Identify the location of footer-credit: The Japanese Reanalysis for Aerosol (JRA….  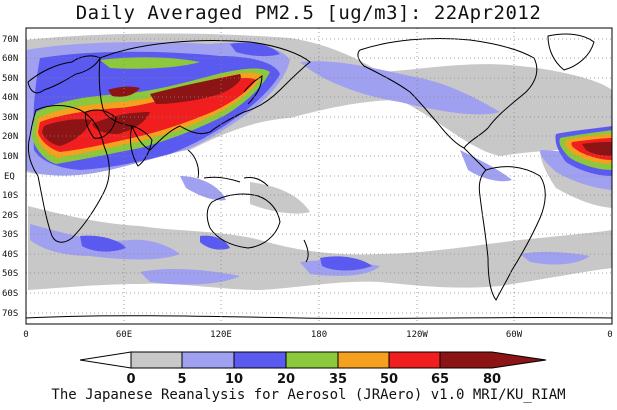
(308, 395).